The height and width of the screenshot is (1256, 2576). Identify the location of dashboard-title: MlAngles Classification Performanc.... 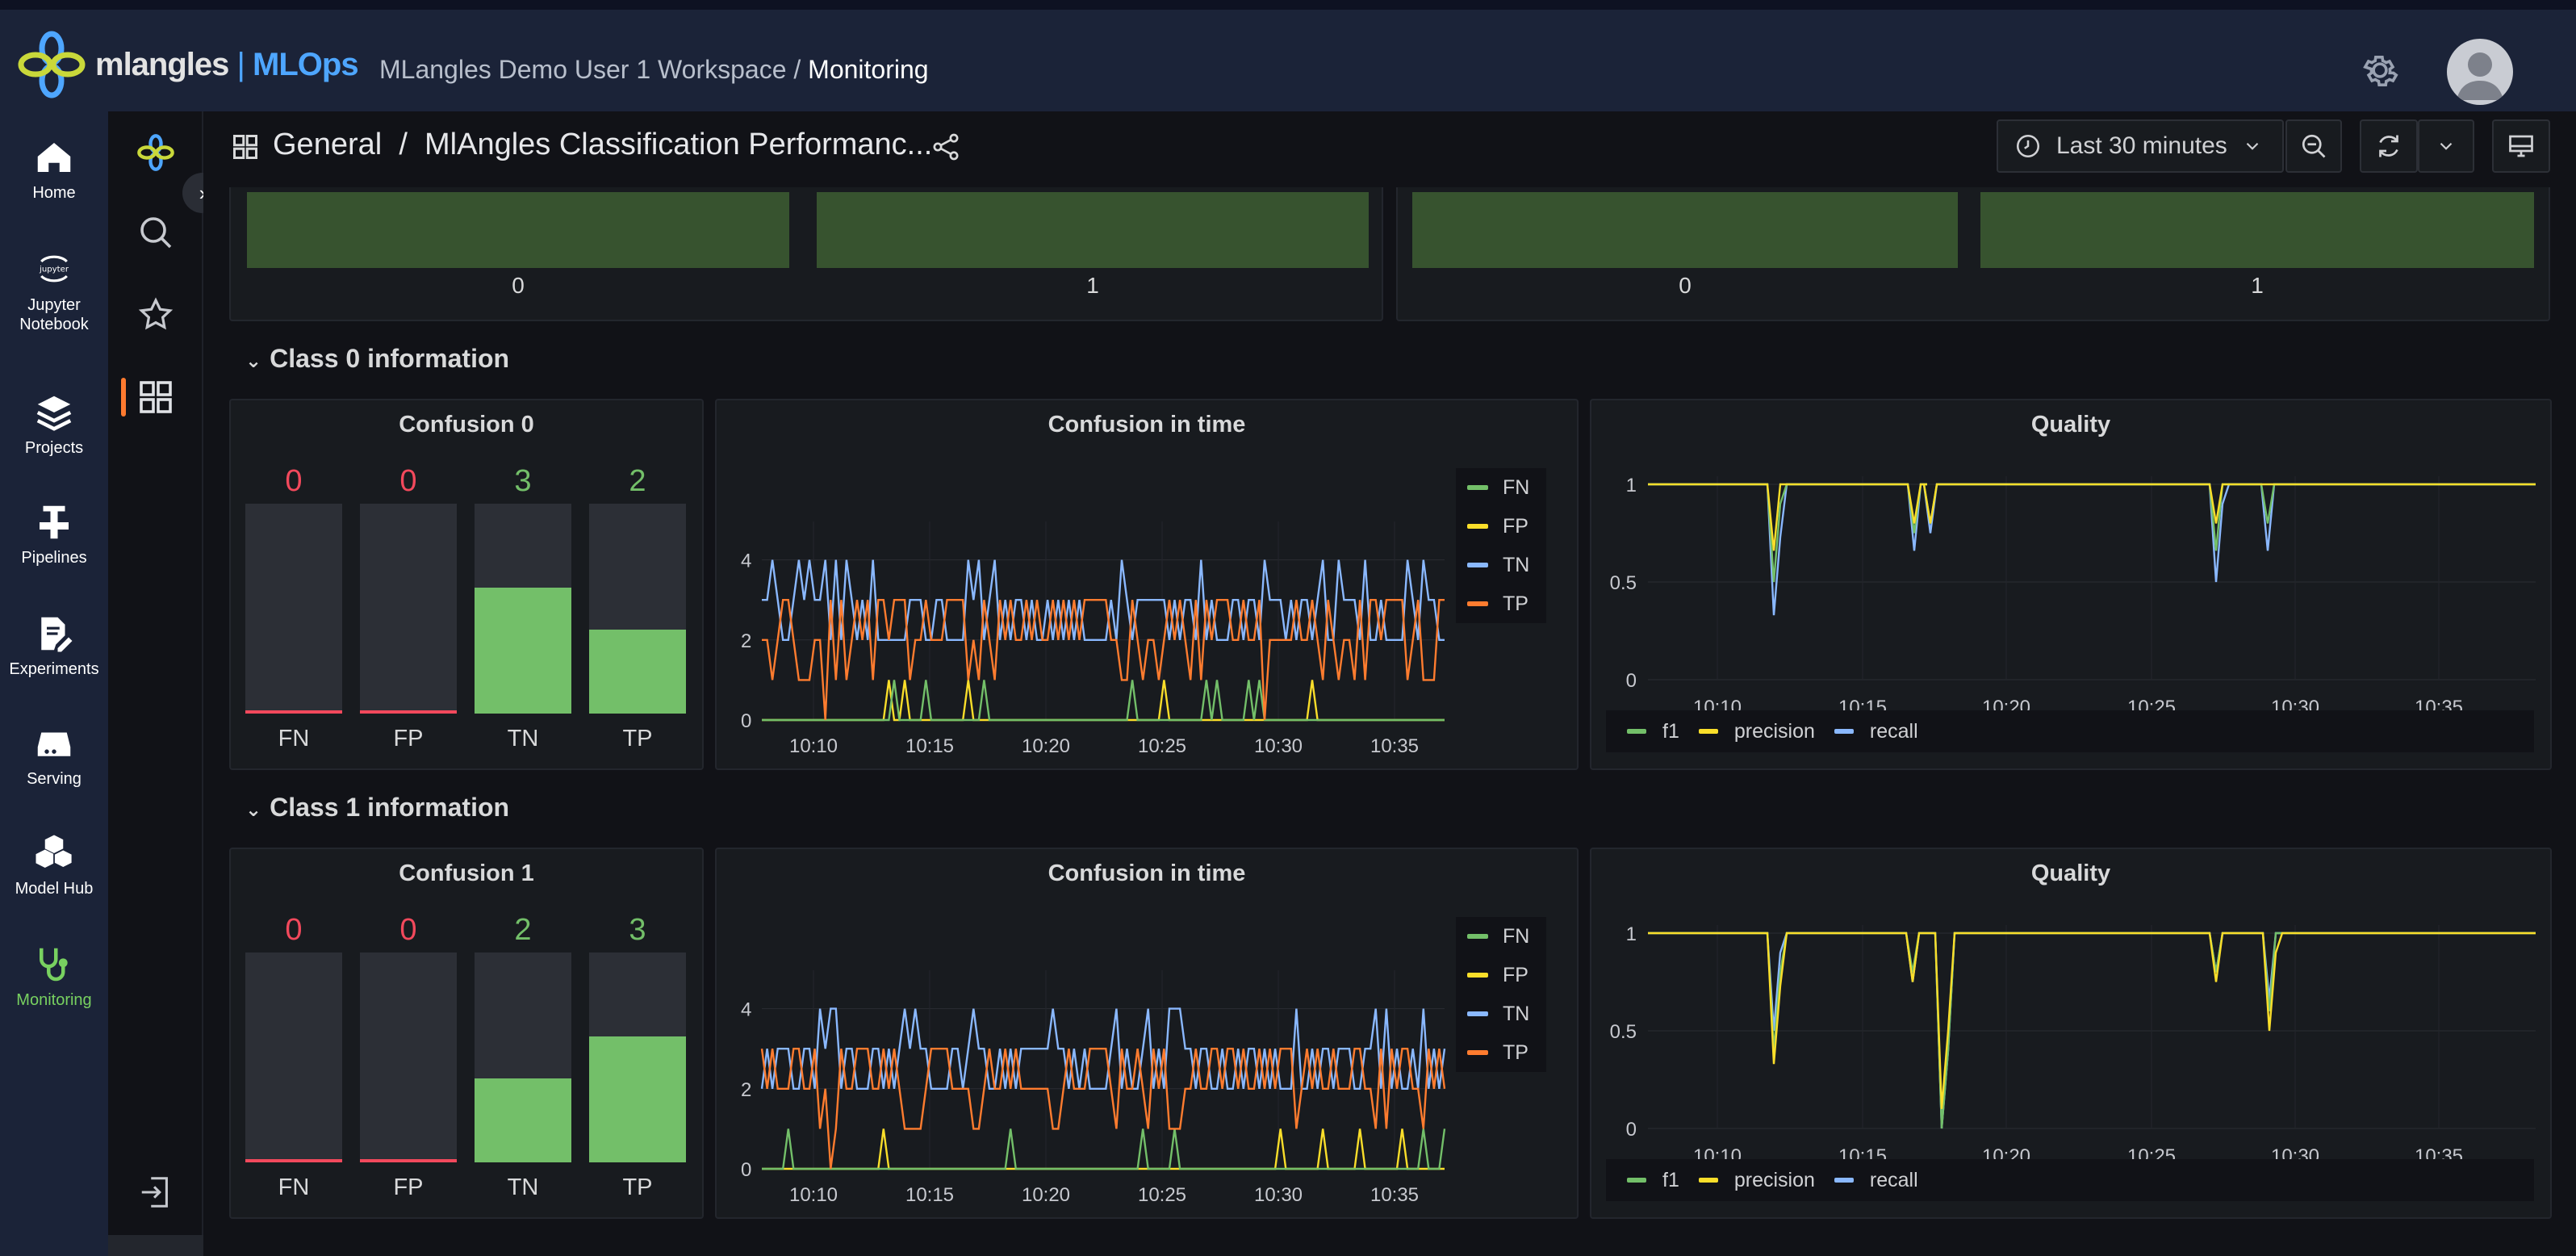
(678, 144).